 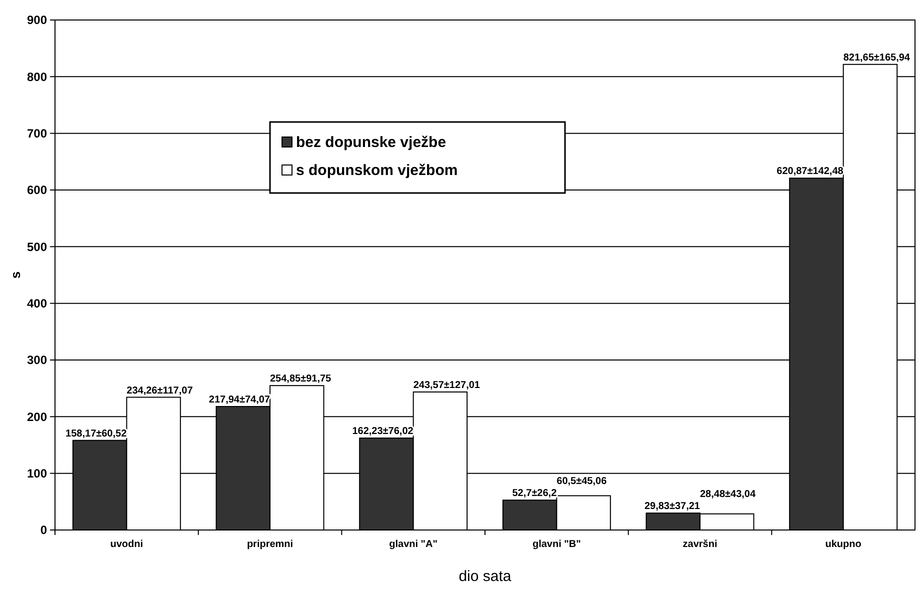 What do you see at coordinates (44, 530) in the screenshot?
I see `y-tick-label: 0` at bounding box center [44, 530].